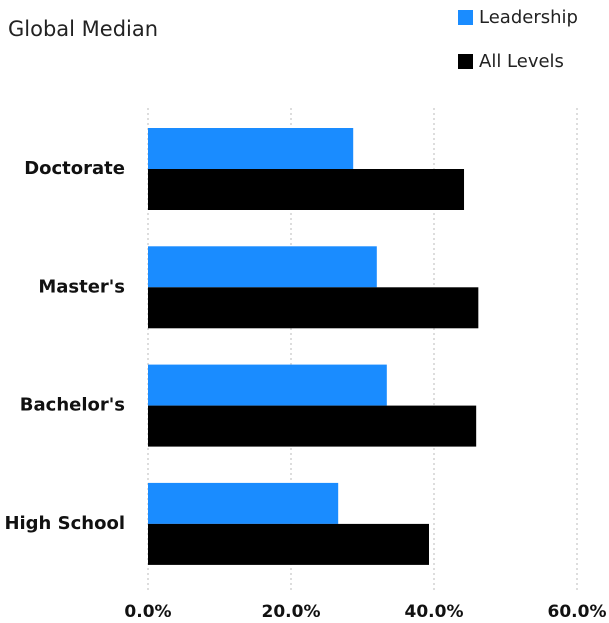  What do you see at coordinates (291, 612) in the screenshot?
I see `x-tick-label: 20.0%` at bounding box center [291, 612].